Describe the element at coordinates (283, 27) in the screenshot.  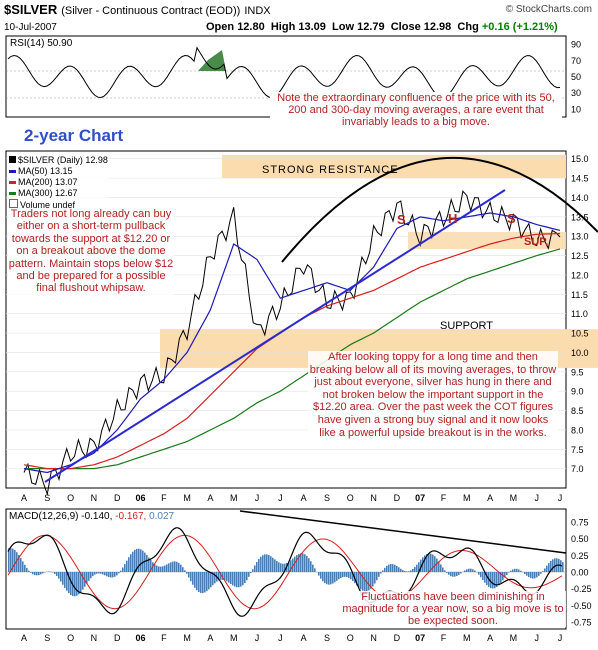
I see `high-label: High` at that location.